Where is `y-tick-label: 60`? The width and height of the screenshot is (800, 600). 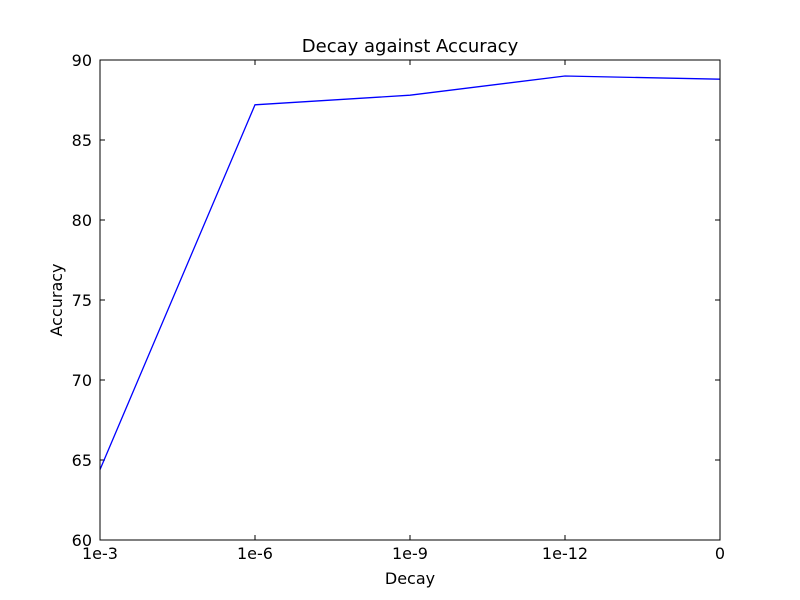
y-tick-label: 60 is located at coordinates (82, 540).